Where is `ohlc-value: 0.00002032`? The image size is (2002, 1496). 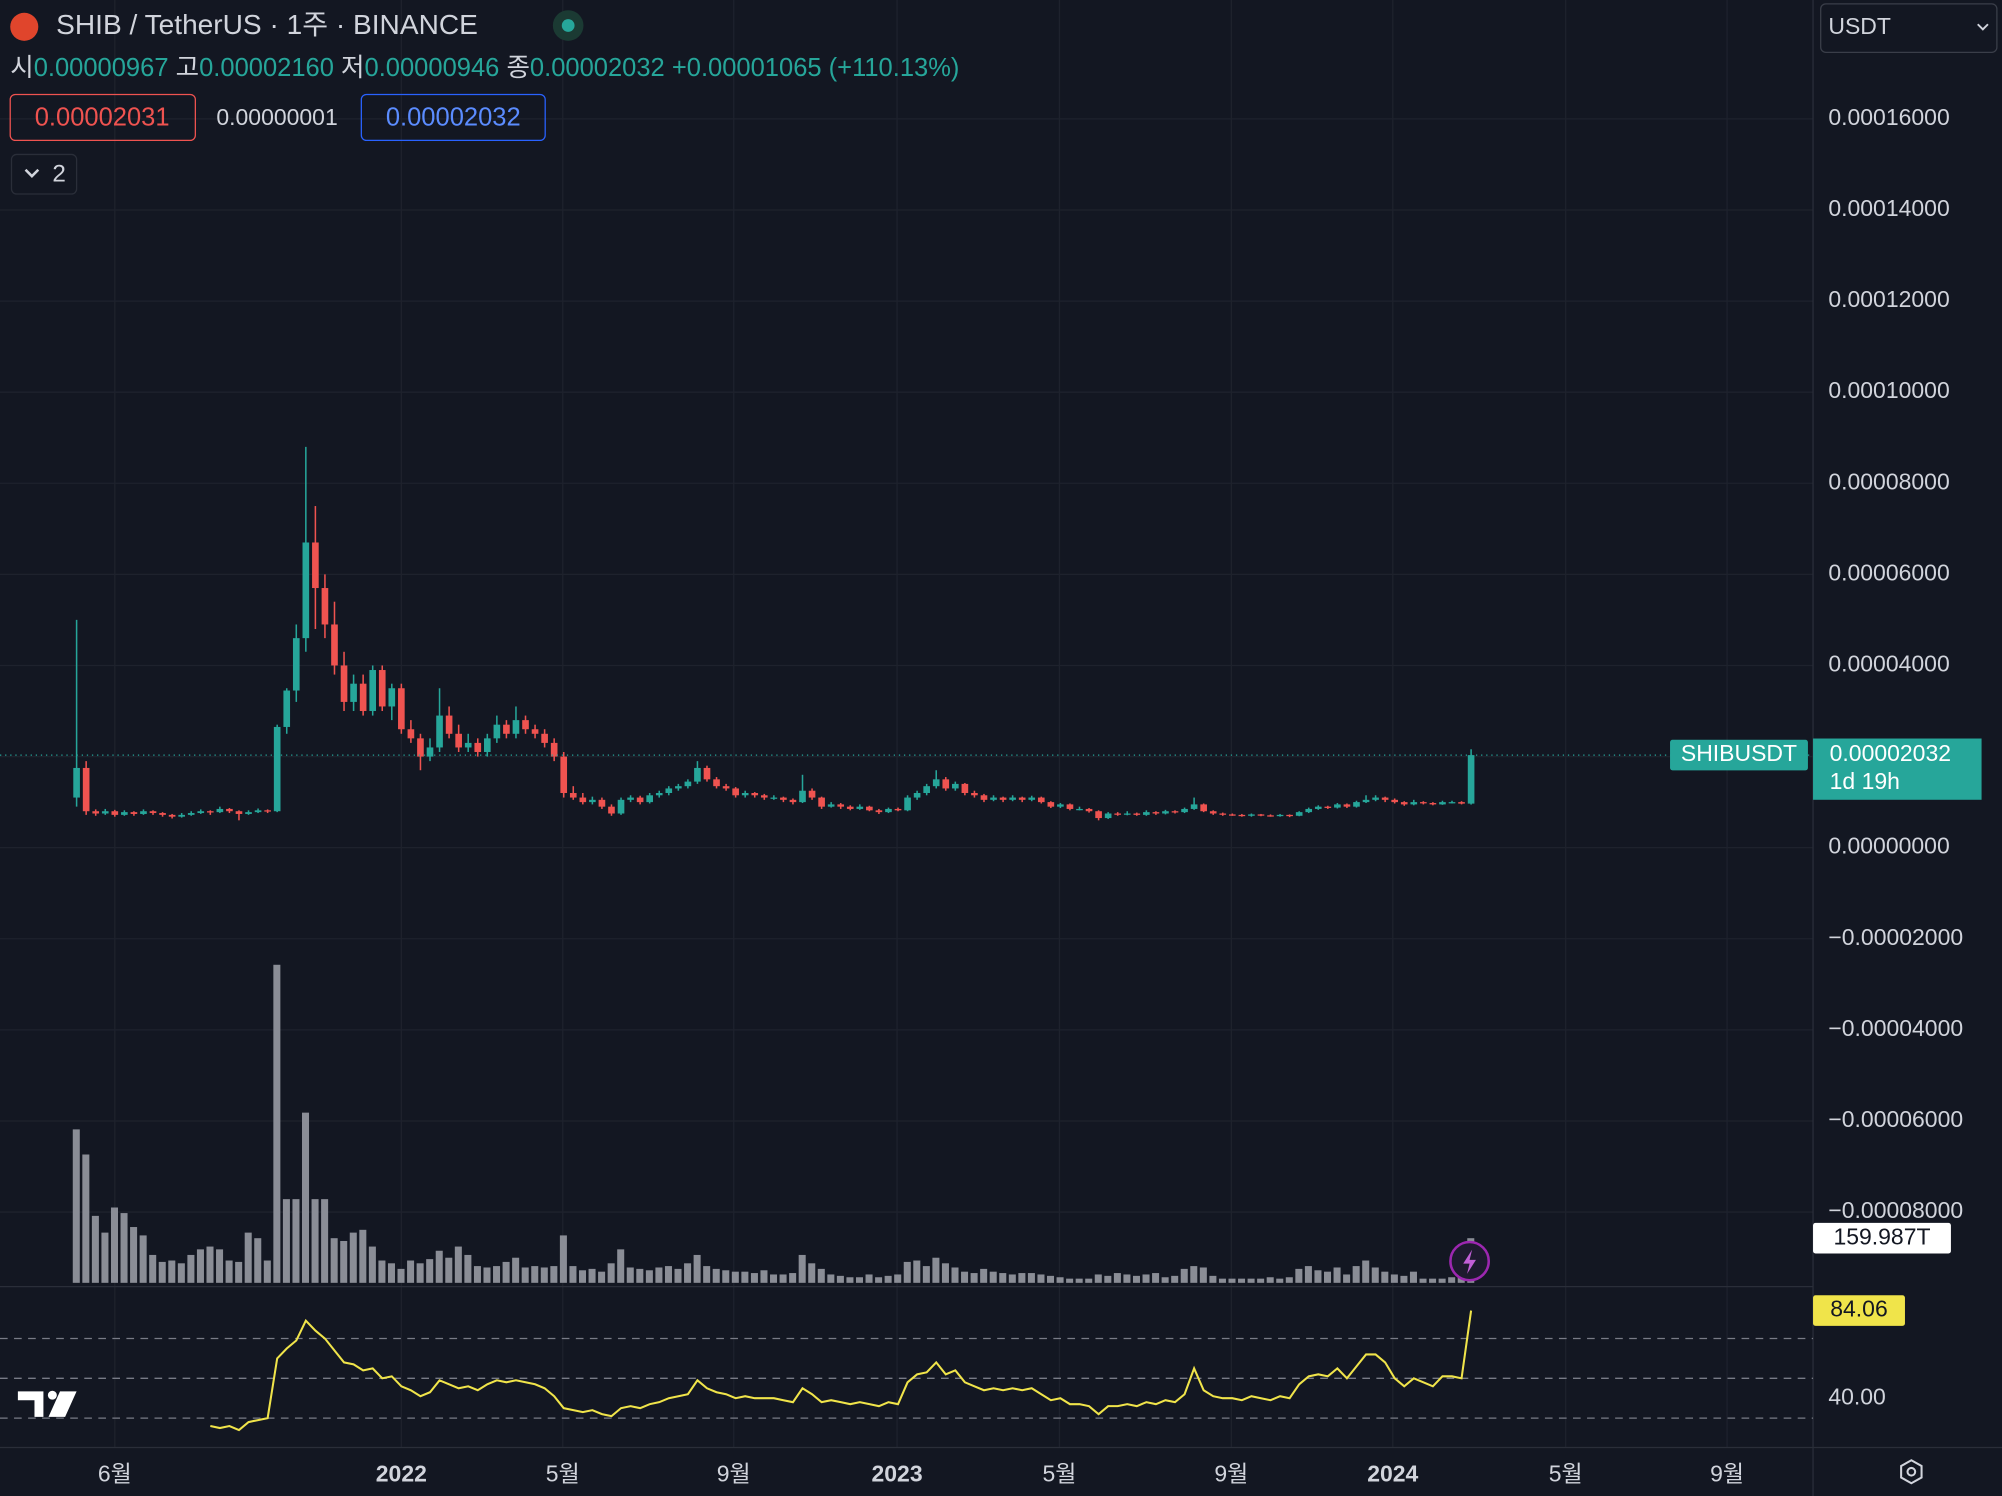
ohlc-value: 0.00002032 is located at coordinates (597, 68).